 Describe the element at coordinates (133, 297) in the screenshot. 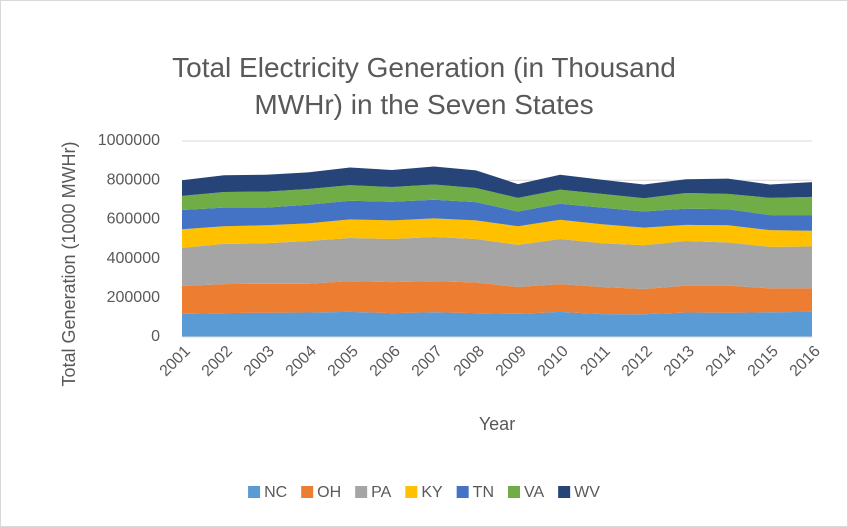

I see `y-tick-label: 200000` at that location.